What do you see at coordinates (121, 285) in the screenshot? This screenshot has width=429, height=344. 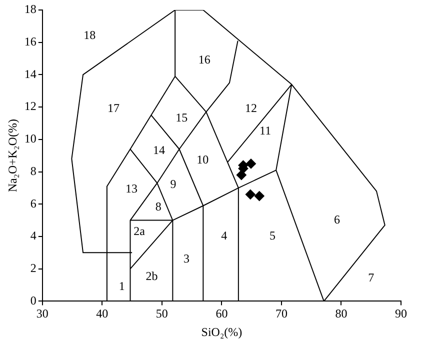 I see `annotation: 1` at bounding box center [121, 285].